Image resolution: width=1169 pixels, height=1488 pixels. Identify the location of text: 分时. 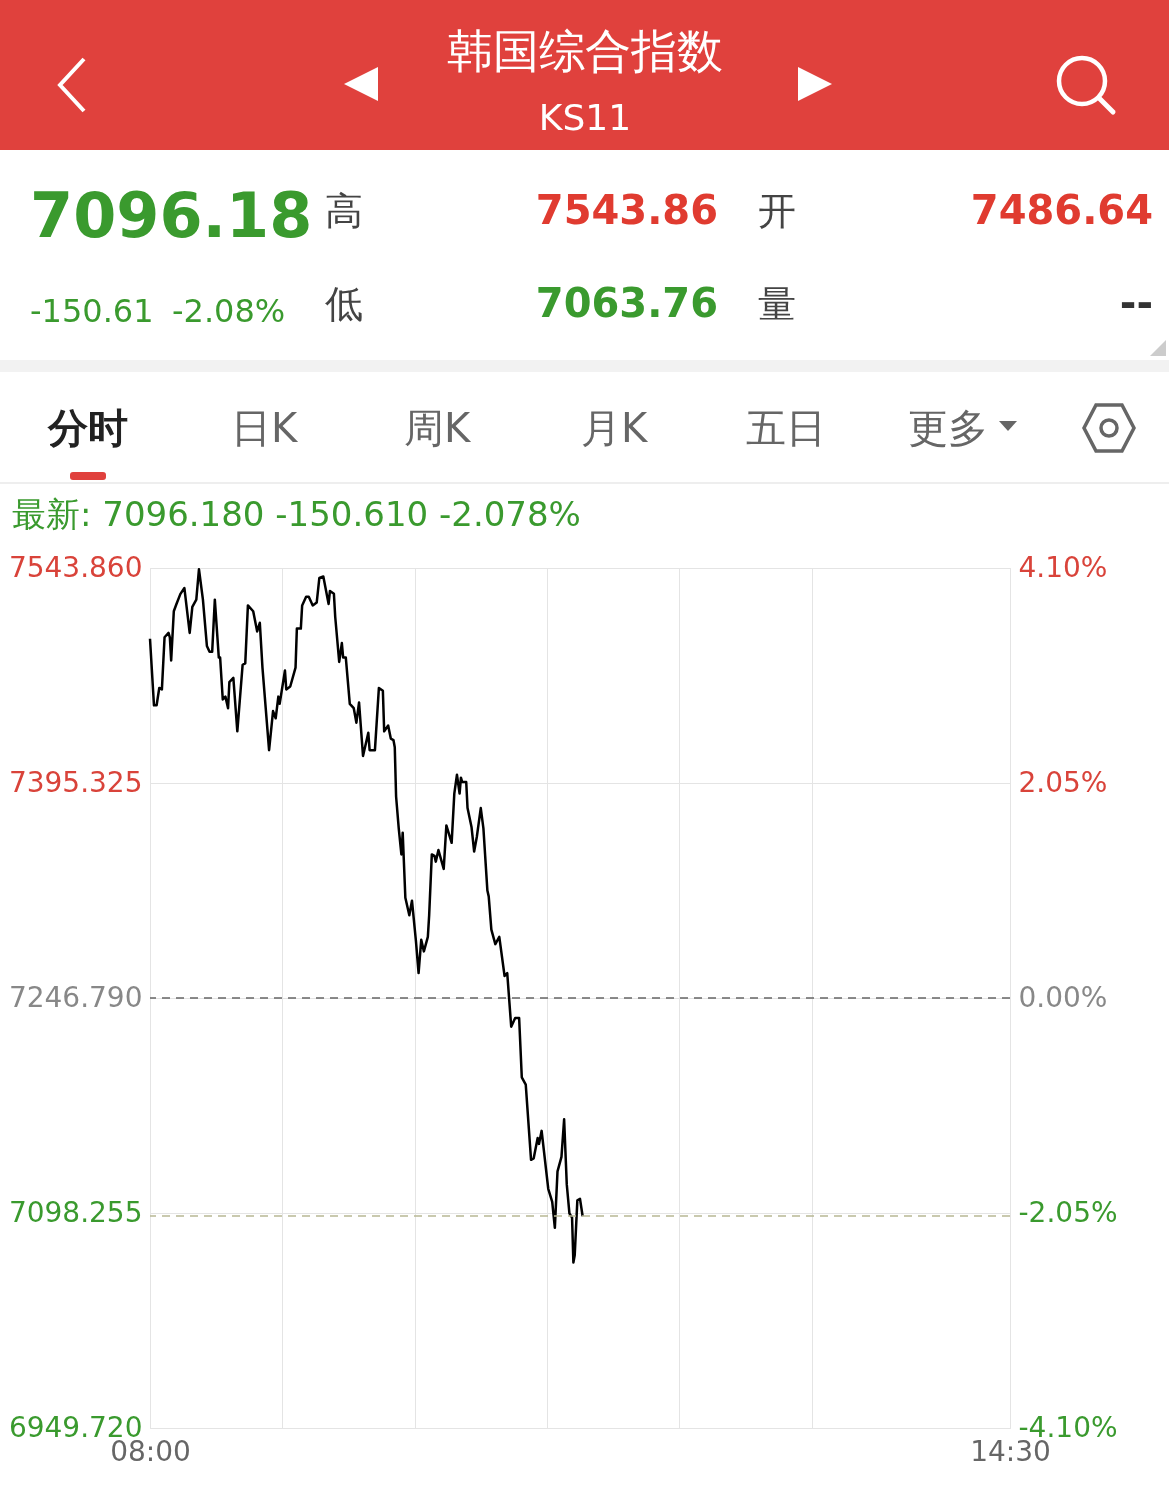
(88, 428).